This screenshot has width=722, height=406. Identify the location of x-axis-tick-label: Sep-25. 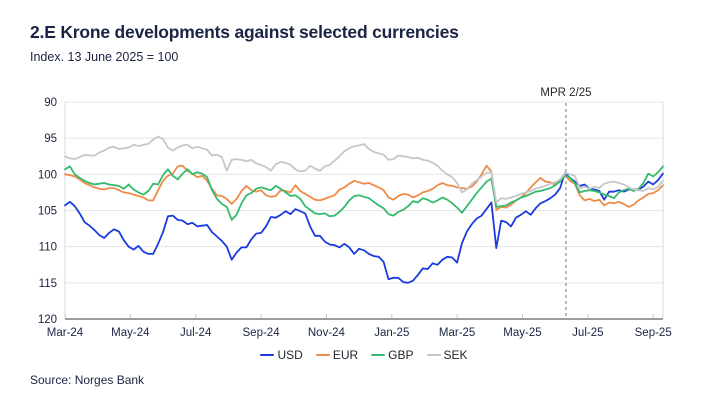
(653, 333).